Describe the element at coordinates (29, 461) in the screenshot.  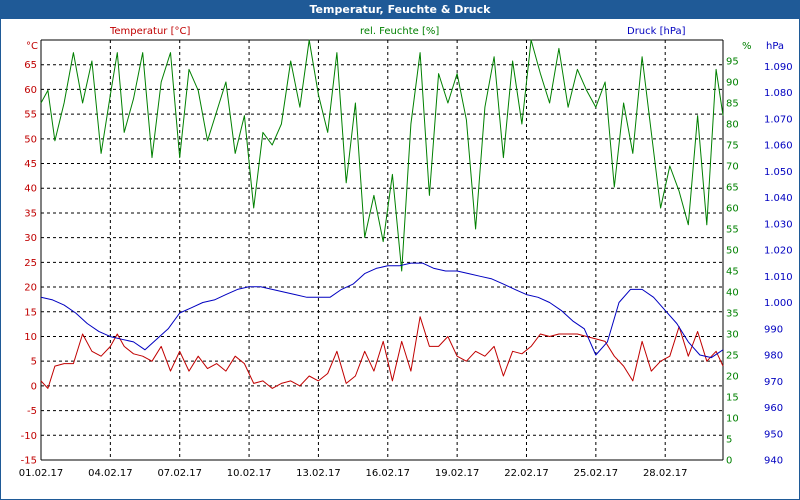
I see `temperature-tick-label: -15` at that location.